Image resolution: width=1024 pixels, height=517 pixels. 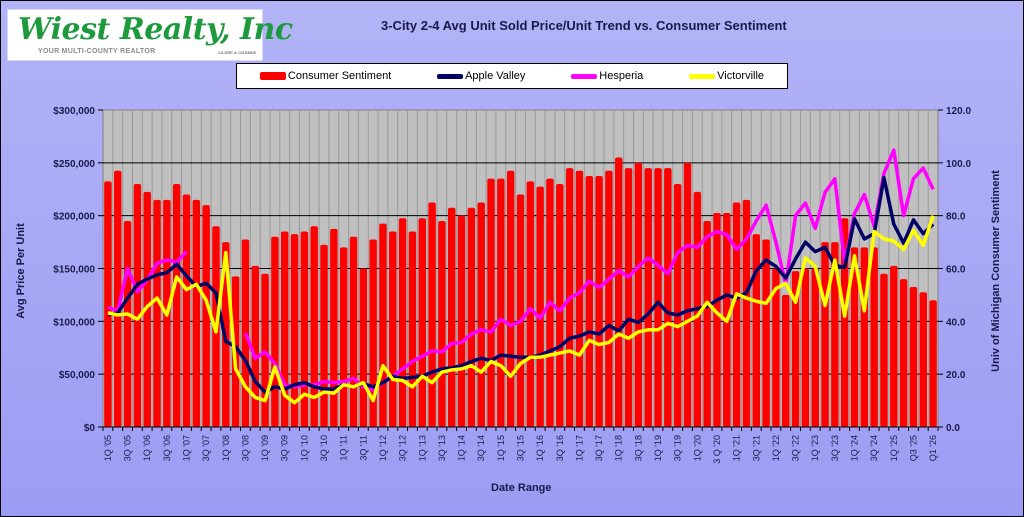 What do you see at coordinates (97, 51) in the screenshot?
I see `logo-tagline: YOUR MULTI-COUNTY REALTOR` at bounding box center [97, 51].